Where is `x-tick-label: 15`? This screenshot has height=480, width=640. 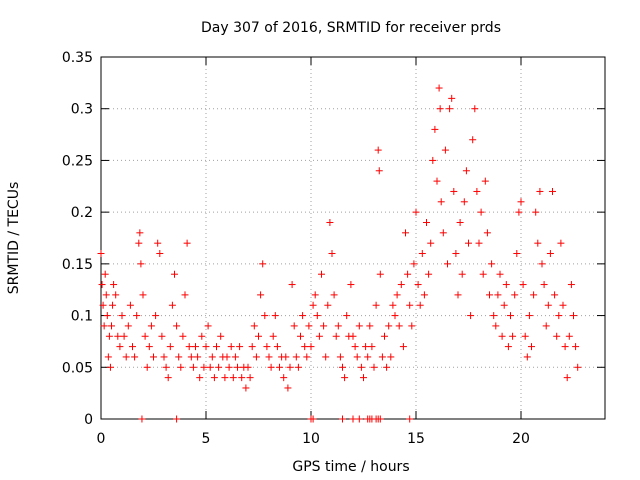 x-tick-label: 15 is located at coordinates (416, 439).